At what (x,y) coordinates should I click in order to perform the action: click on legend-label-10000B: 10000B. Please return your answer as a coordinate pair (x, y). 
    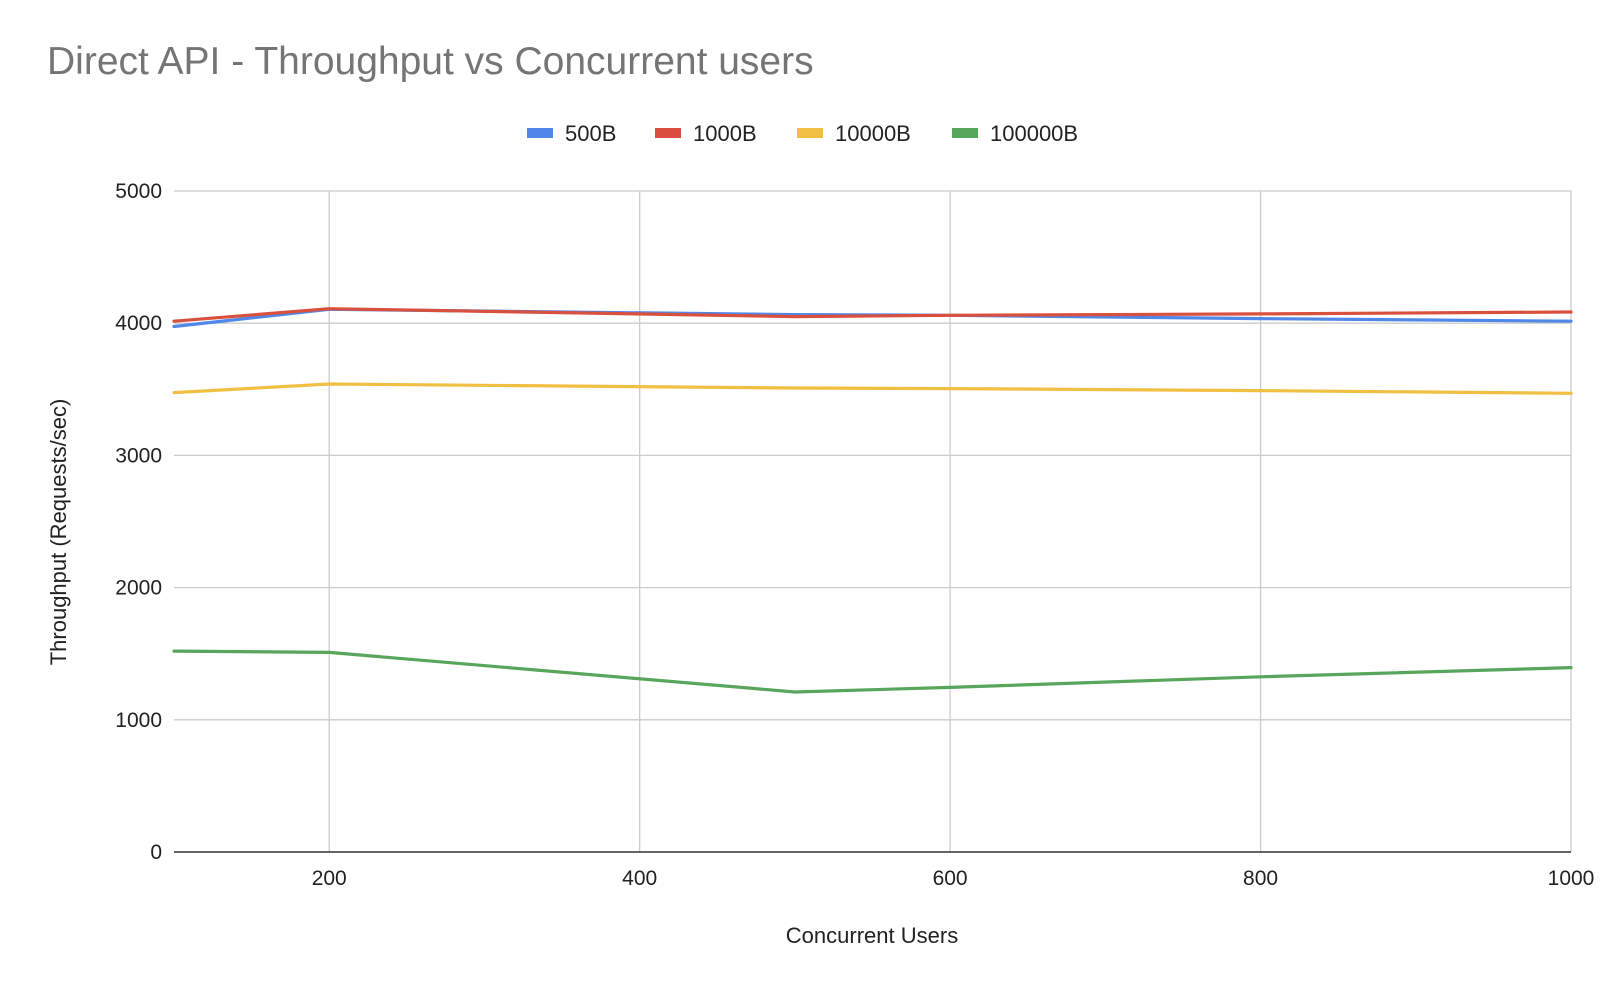
    Looking at the image, I should click on (873, 133).